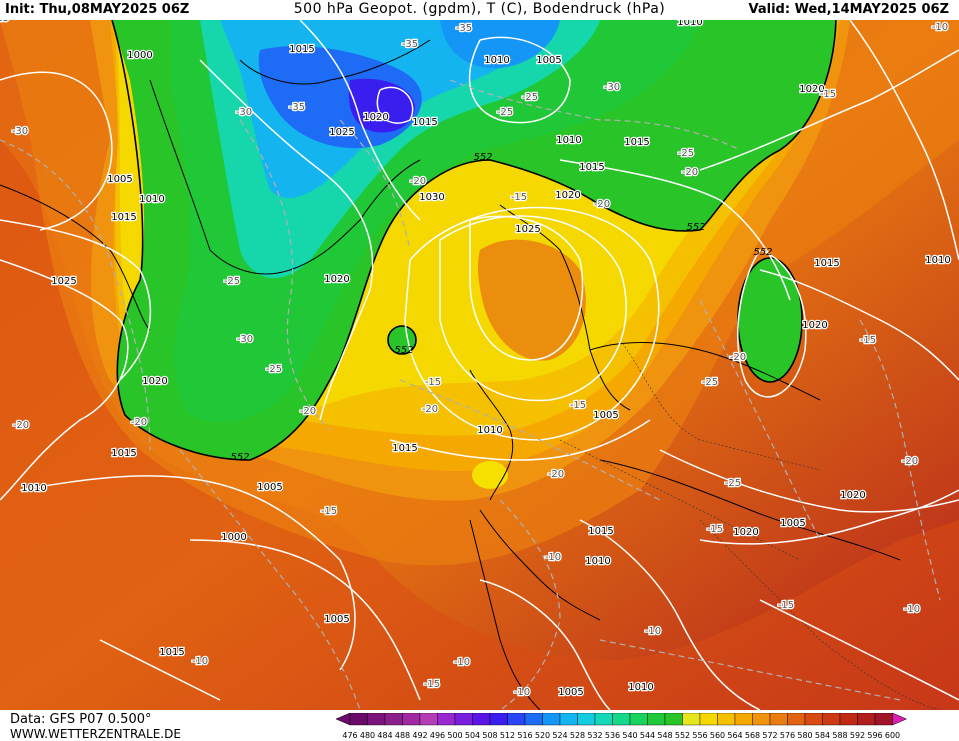 This screenshot has height=741, width=959. I want to click on colorbar-tick-label: 524, so click(559, 735).